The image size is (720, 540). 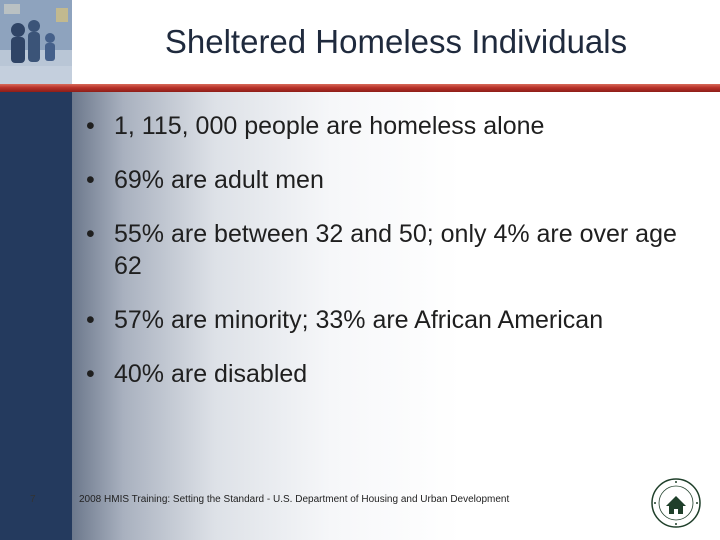 I want to click on title-divider, so click(x=360, y=88).